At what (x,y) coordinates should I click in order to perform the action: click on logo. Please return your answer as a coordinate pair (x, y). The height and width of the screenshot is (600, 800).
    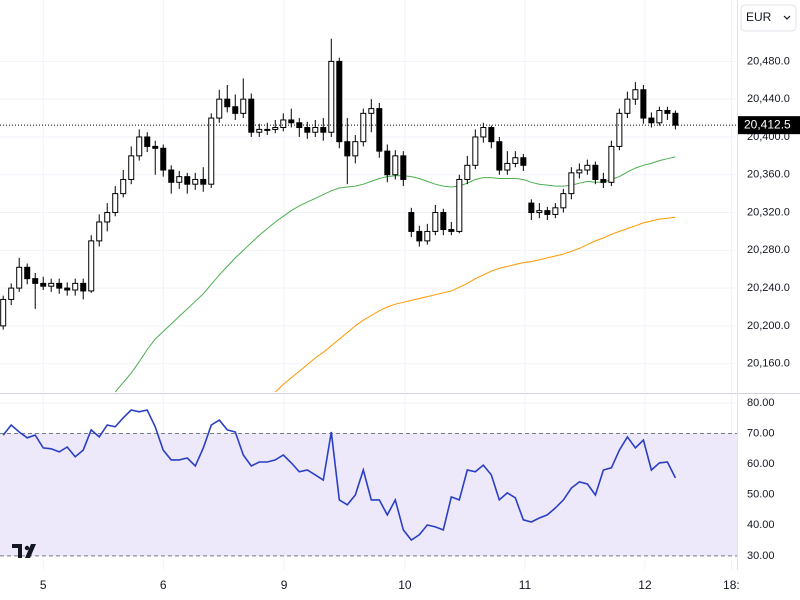
    Looking at the image, I should click on (24, 551).